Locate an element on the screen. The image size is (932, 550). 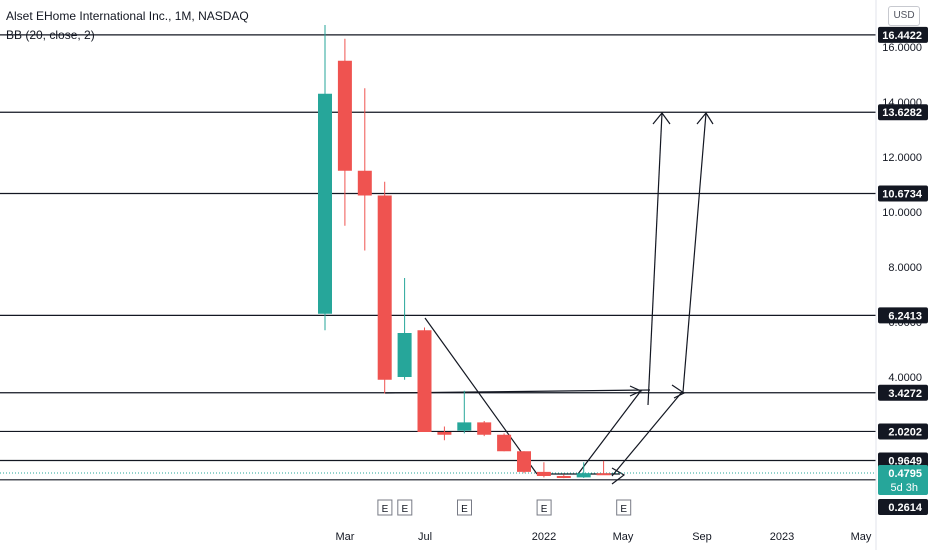
y-tick-label-3: 10.0000 is located at coordinates (902, 213).